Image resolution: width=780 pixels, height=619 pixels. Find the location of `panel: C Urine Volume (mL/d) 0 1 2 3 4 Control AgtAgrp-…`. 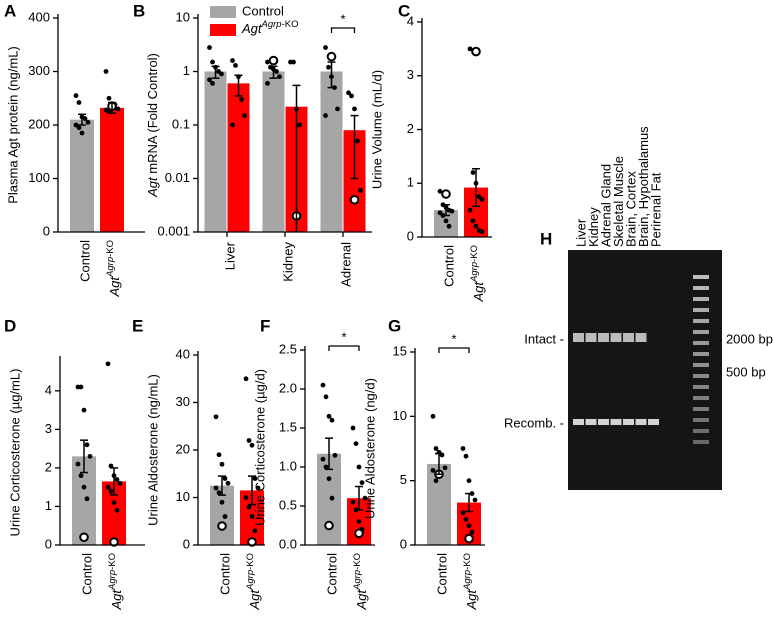

panel: C Urine Volume (mL/d) 0 1 2 3 4 Control AgtAgrp-… is located at coordinates (430, 151).